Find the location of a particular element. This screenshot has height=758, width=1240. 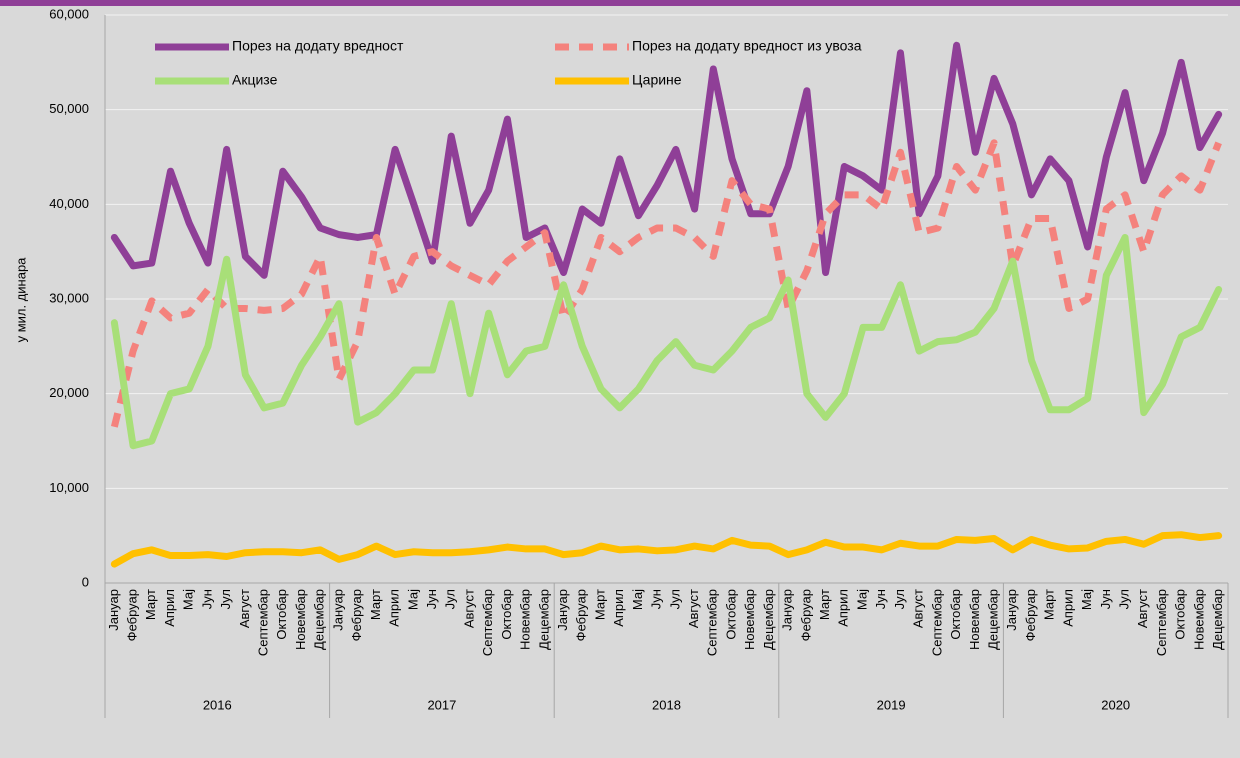

legend-label: Царине is located at coordinates (657, 80).